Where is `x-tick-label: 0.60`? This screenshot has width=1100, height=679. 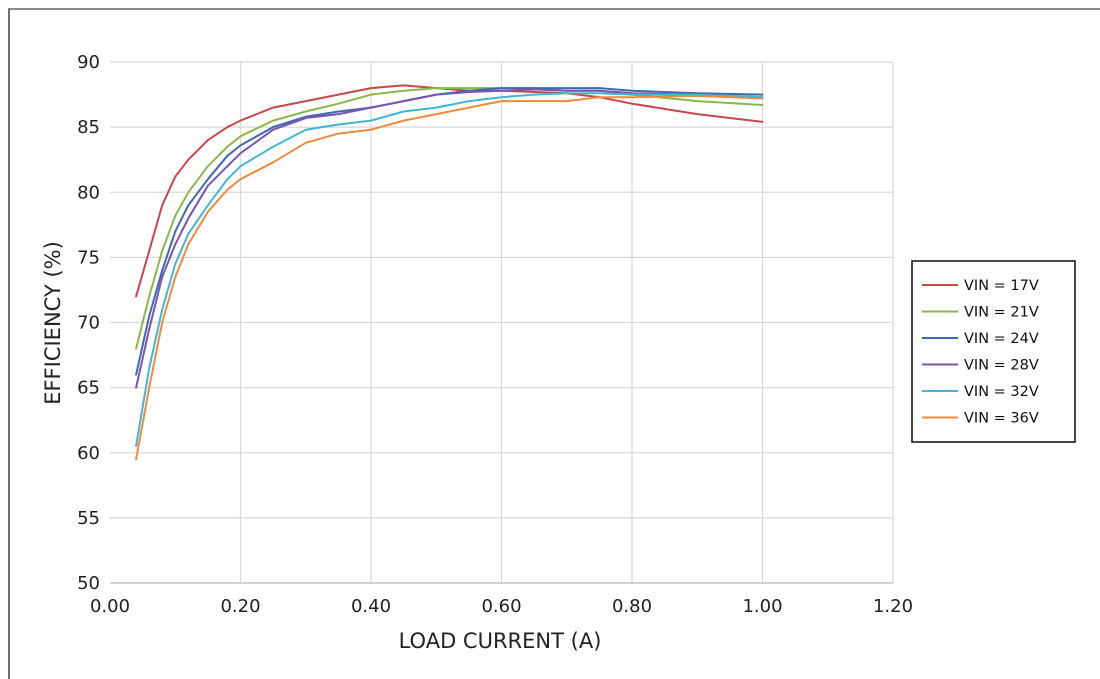
x-tick-label: 0.60 is located at coordinates (501, 606).